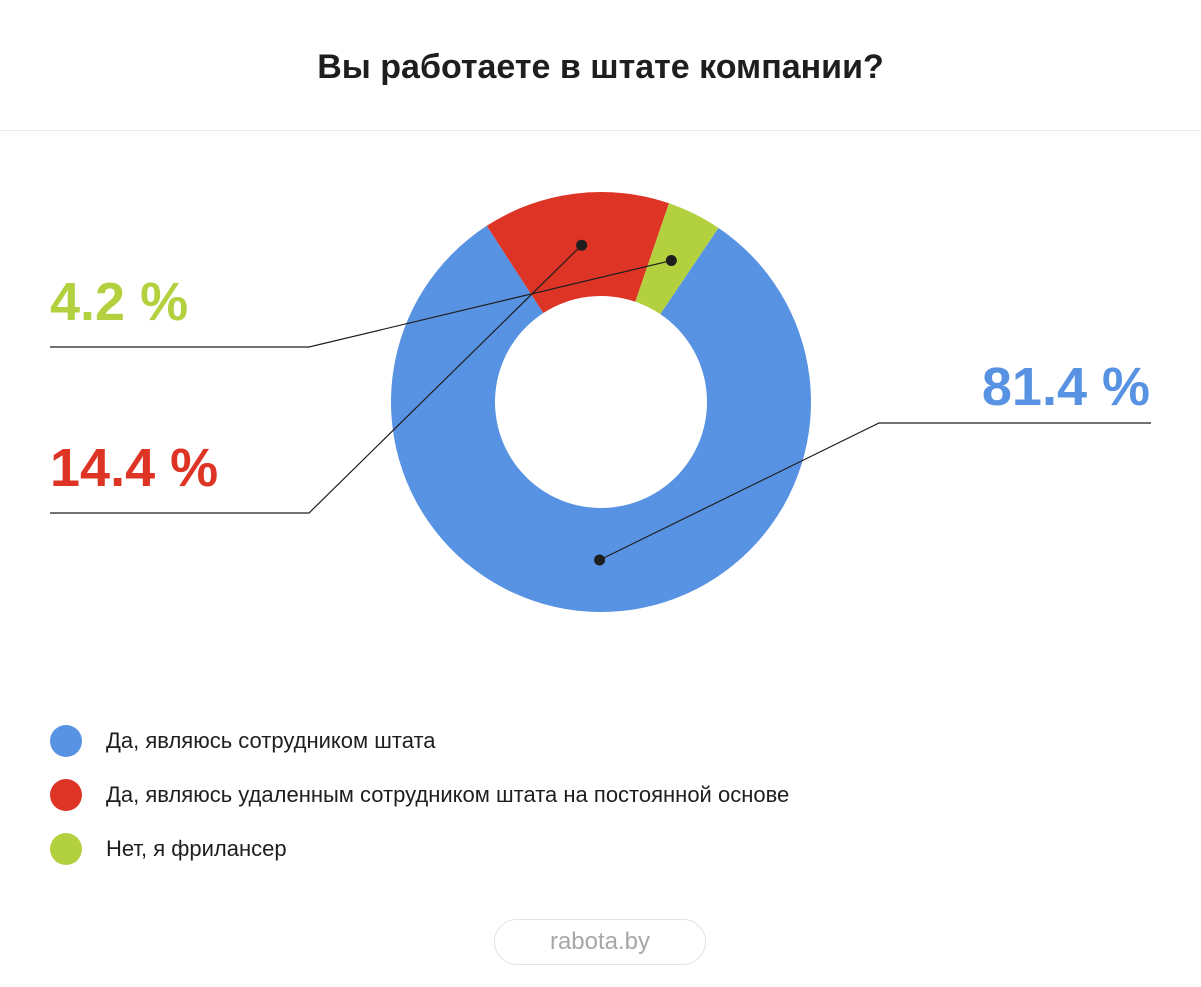  I want to click on leader-line-freelancer, so click(361, 303).